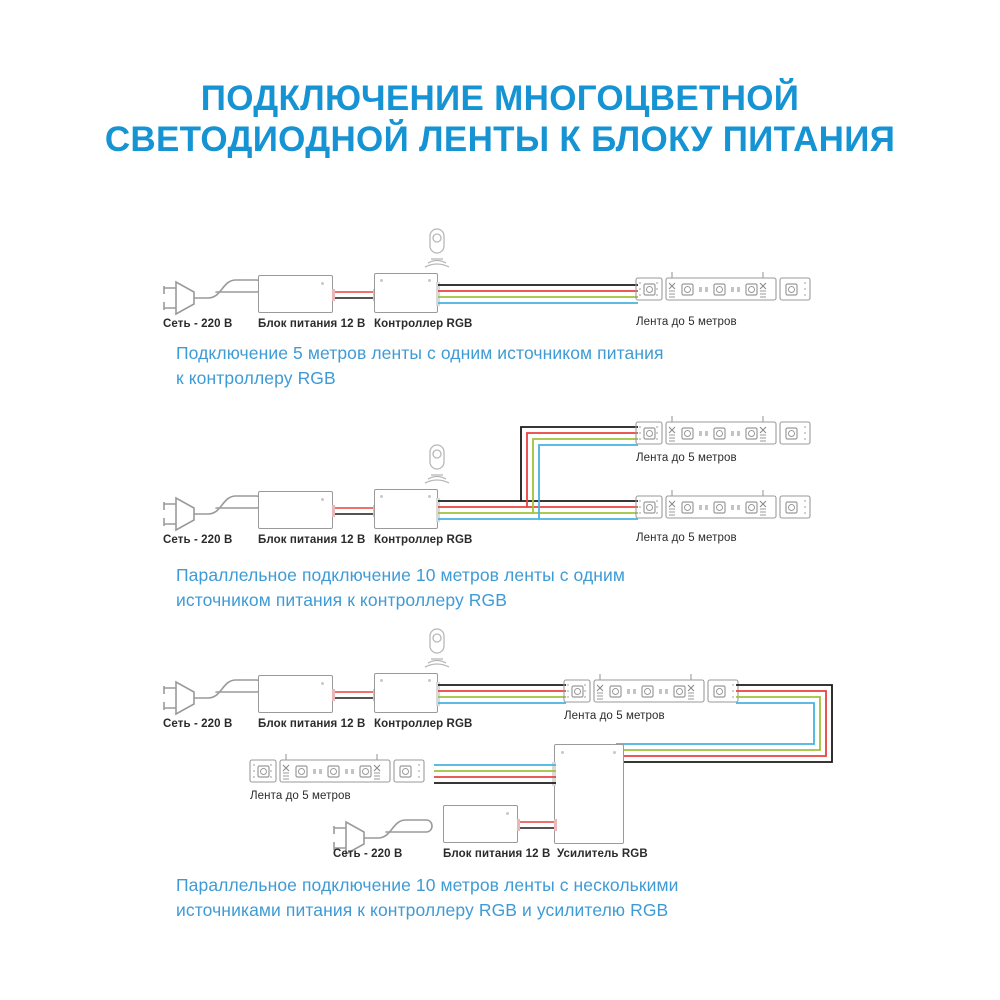 This screenshot has width=1000, height=1000. What do you see at coordinates (537, 825) in the screenshot?
I see `wire-psu-to-amplifier` at bounding box center [537, 825].